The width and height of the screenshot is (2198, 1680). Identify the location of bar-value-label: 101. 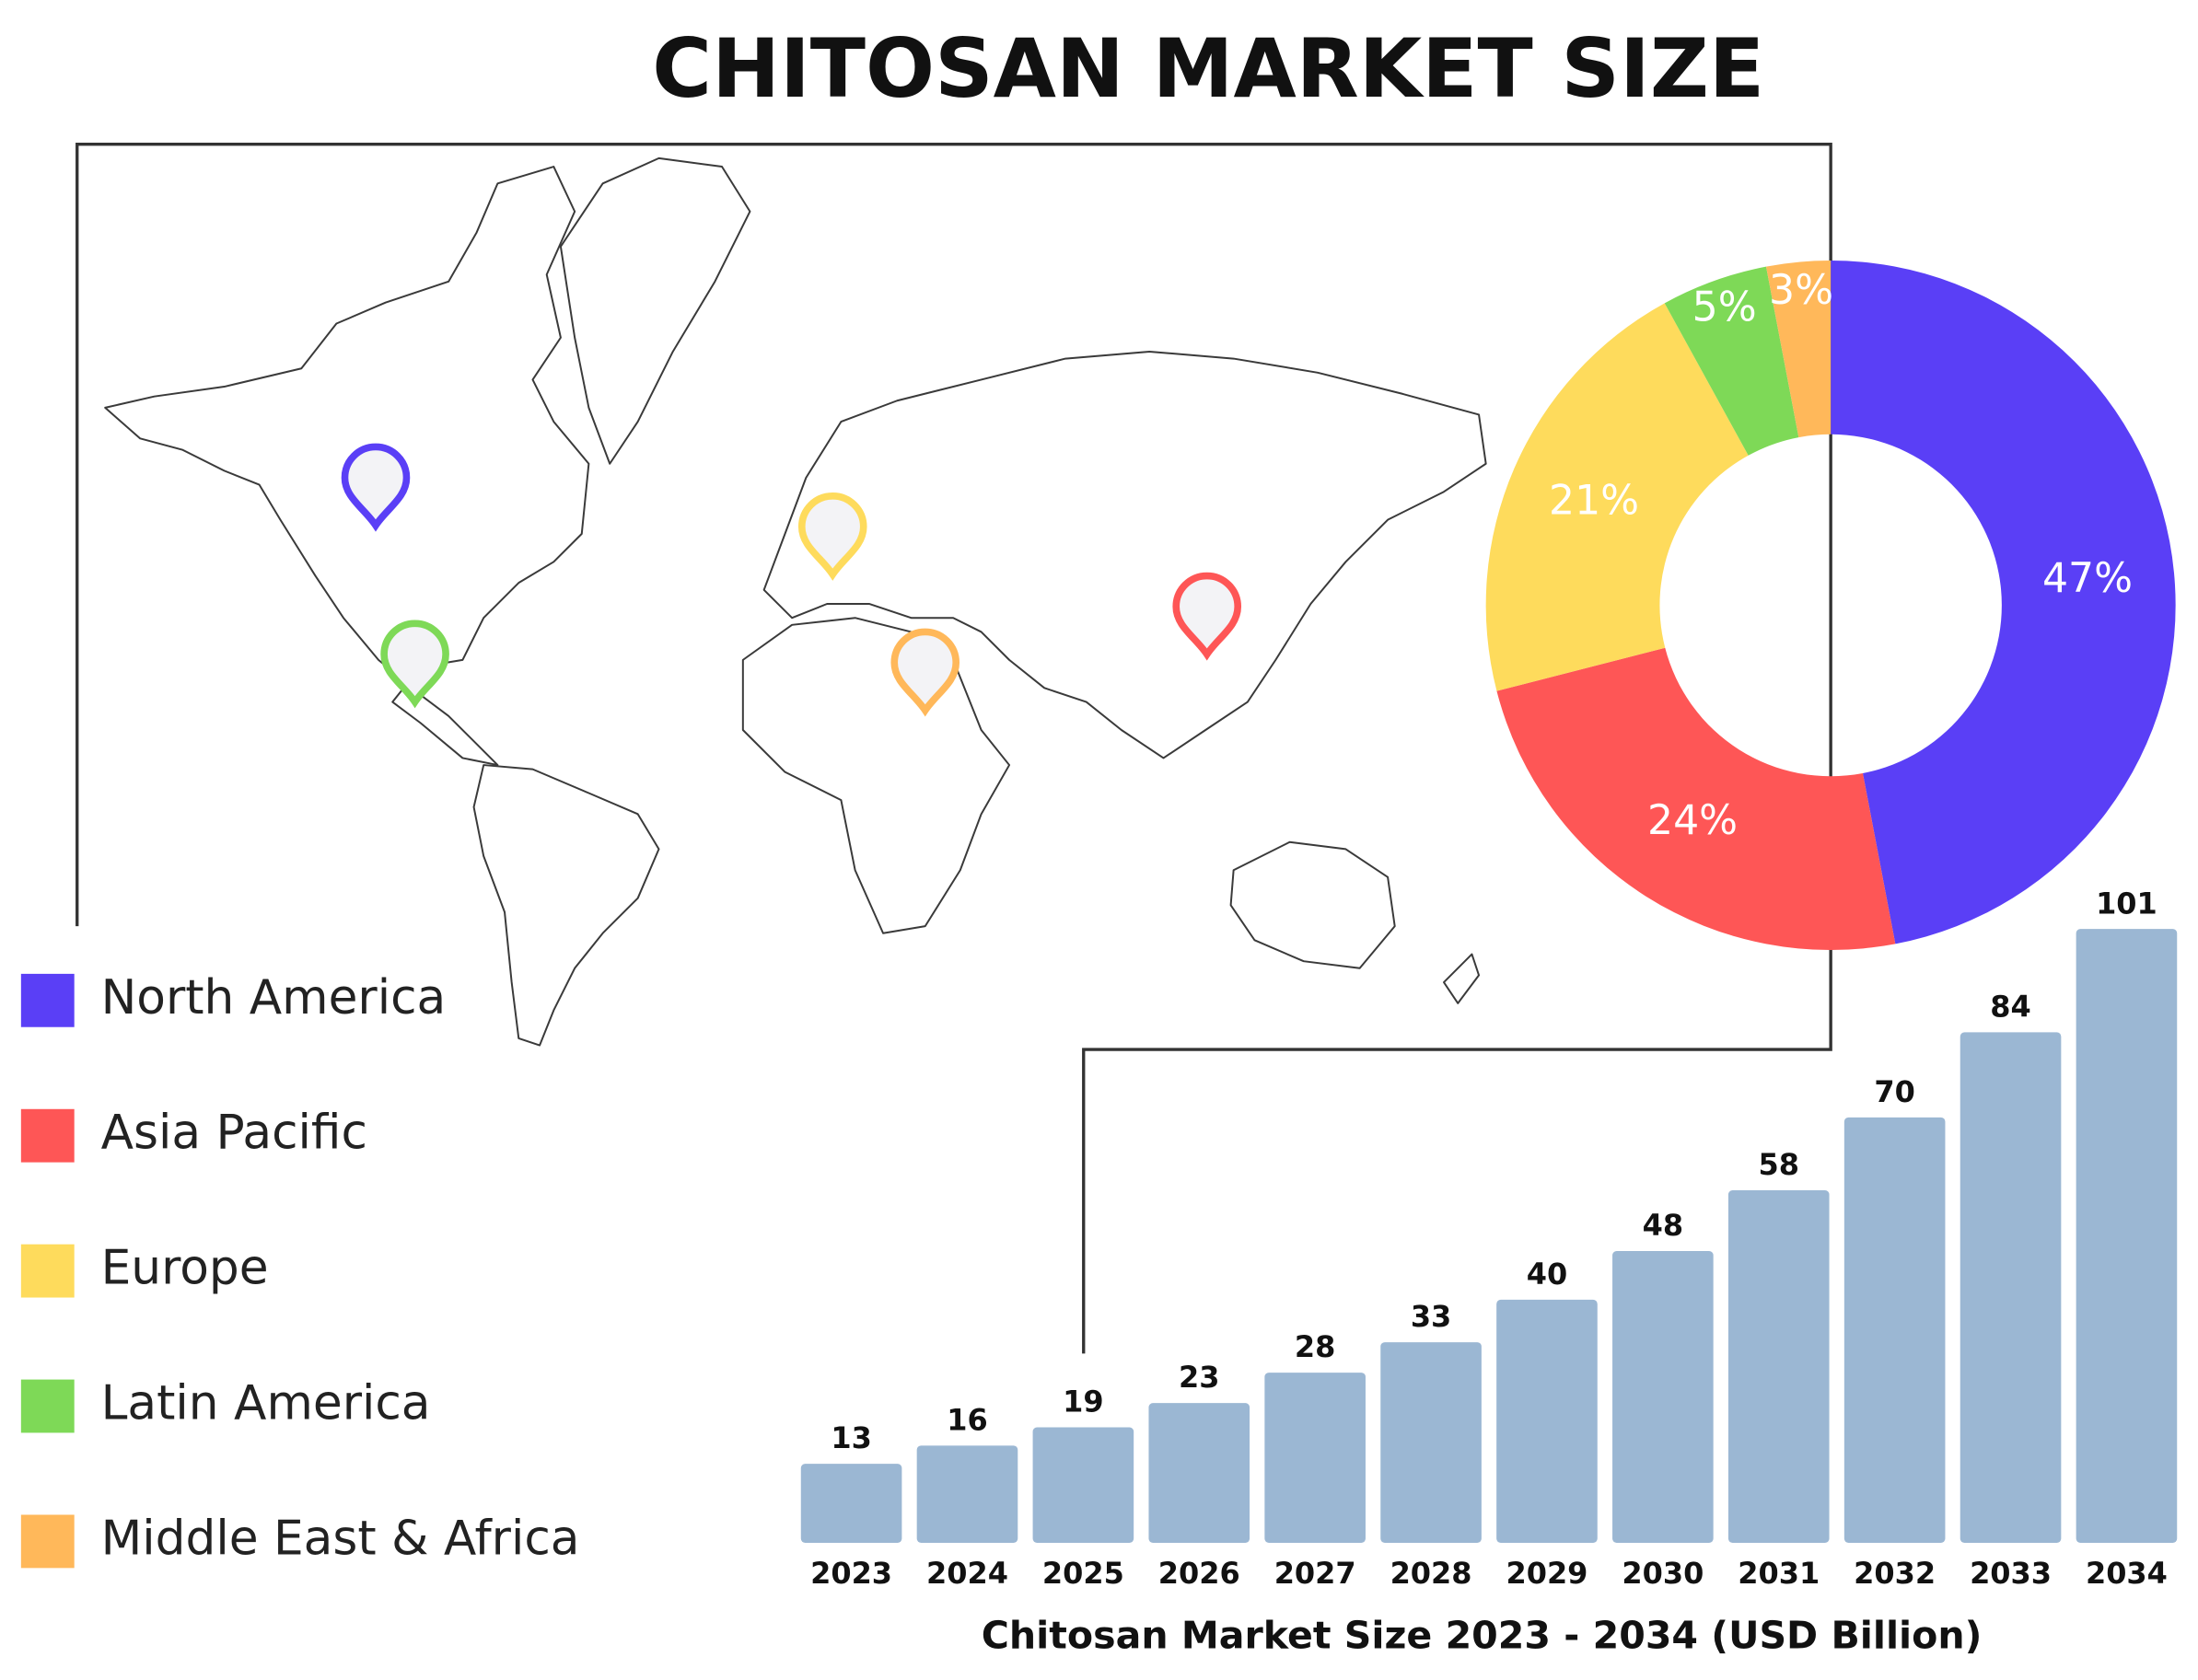
(2126, 903).